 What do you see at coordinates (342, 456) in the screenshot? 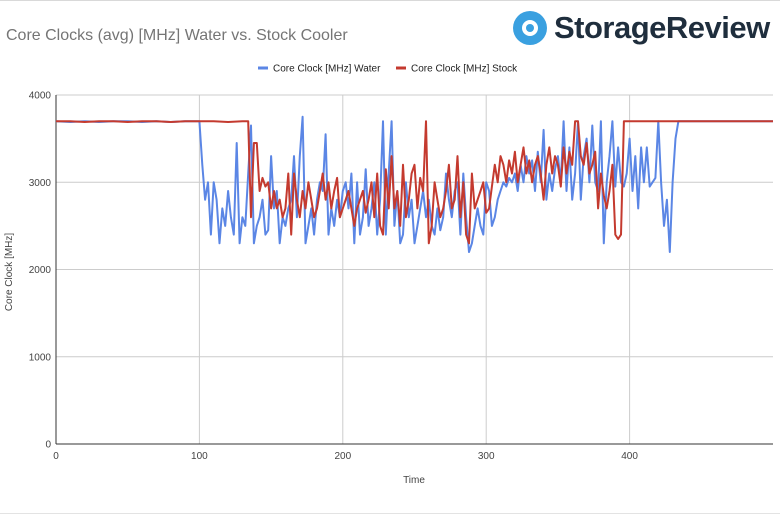
I see `x-tick-label: 200` at bounding box center [342, 456].